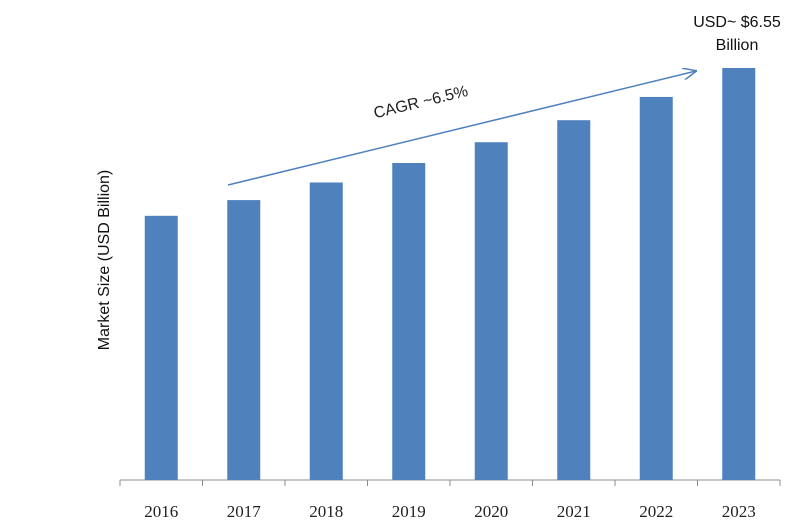 The height and width of the screenshot is (531, 800). Describe the element at coordinates (244, 511) in the screenshot. I see `x-tick-label-2017: 2017` at that location.